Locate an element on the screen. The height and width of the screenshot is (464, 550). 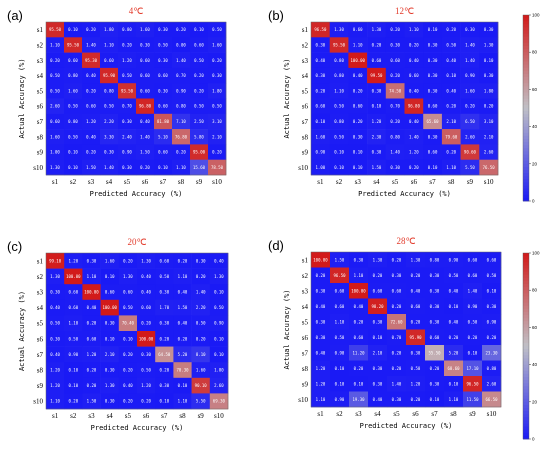
cell-value-label: 76.50 is located at coordinates (489, 167).